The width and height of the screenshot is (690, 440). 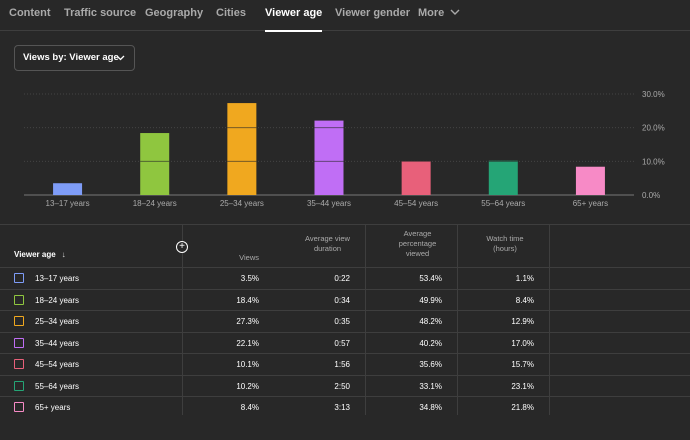 What do you see at coordinates (182, 247) in the screenshot?
I see `add-column-plus-icon: +` at bounding box center [182, 247].